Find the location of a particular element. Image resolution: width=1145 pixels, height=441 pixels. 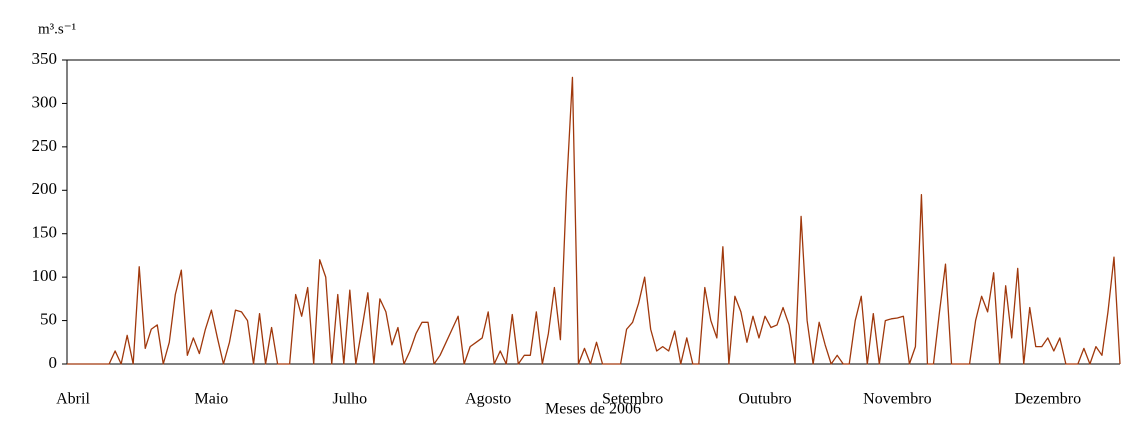

y-tick-label: 300 is located at coordinates (45, 101).